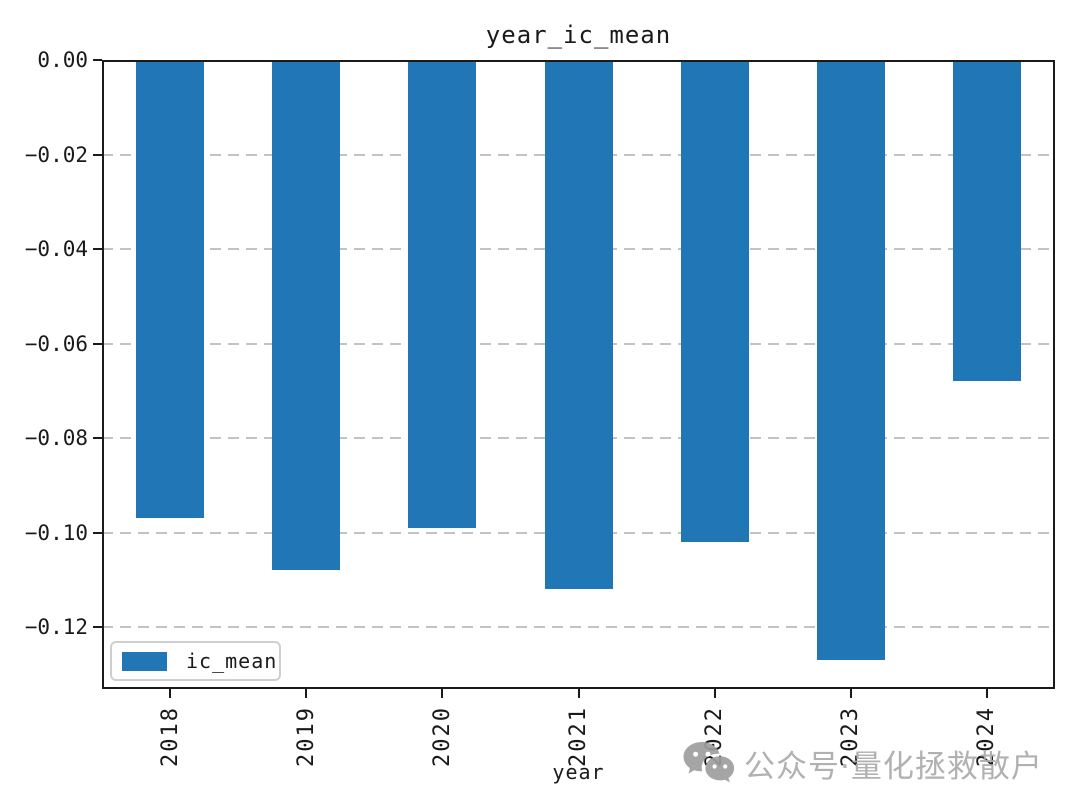 The width and height of the screenshot is (1080, 810). What do you see at coordinates (442, 736) in the screenshot?
I see `x-tick-label: 2020` at bounding box center [442, 736].